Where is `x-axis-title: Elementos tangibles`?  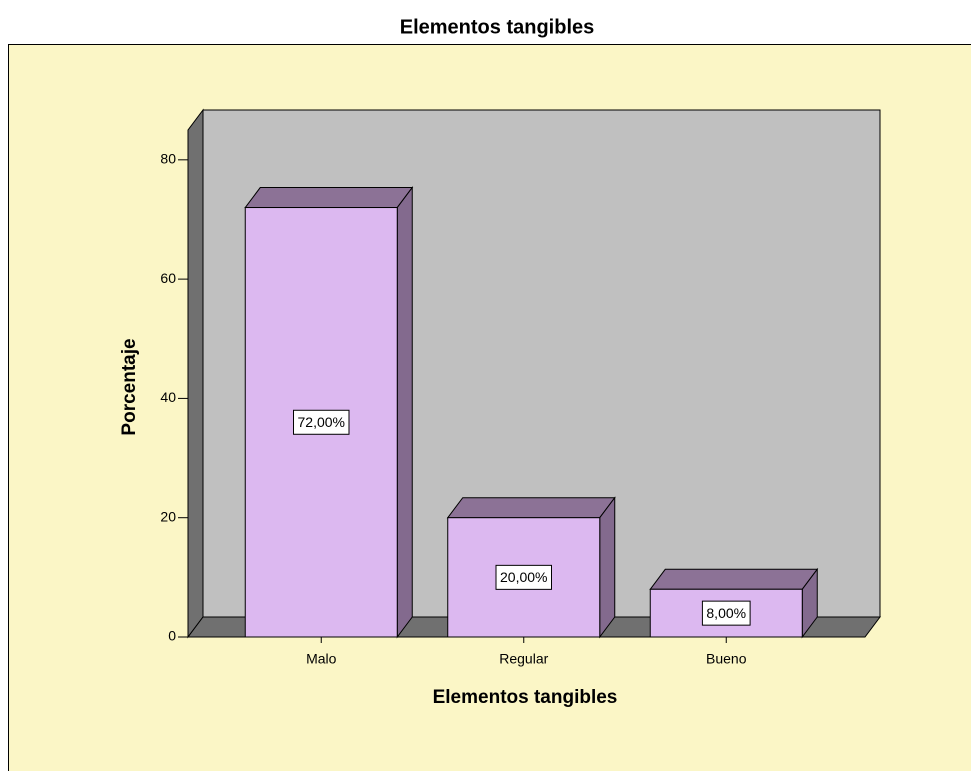 x-axis-title: Elementos tangibles is located at coordinates (525, 697).